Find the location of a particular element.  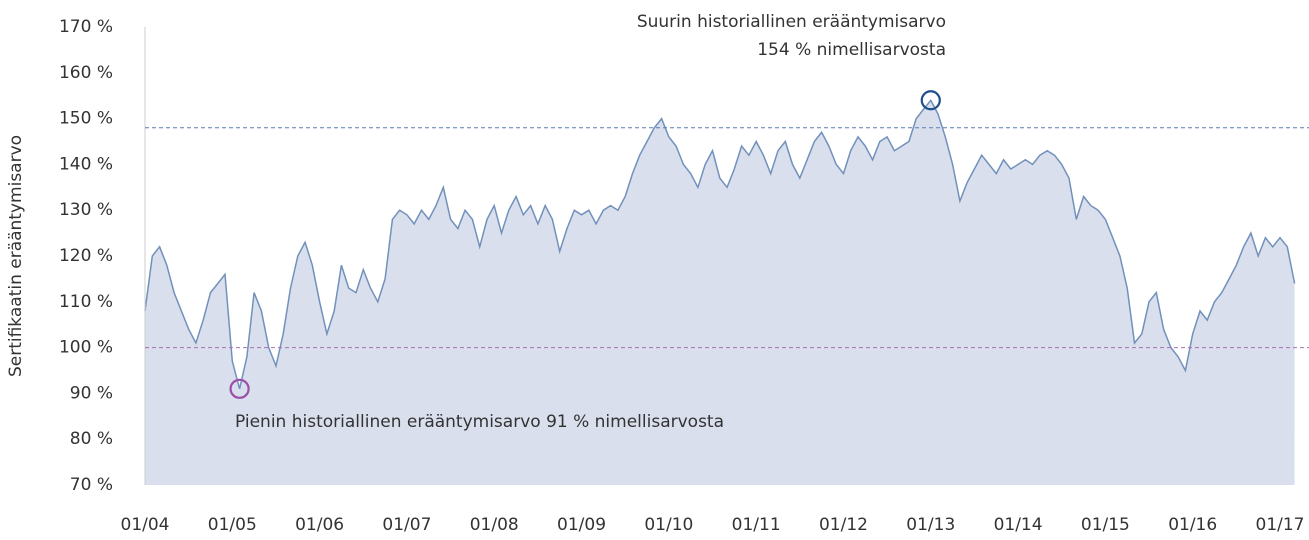

y-tick-label: 100 % is located at coordinates (86, 348).